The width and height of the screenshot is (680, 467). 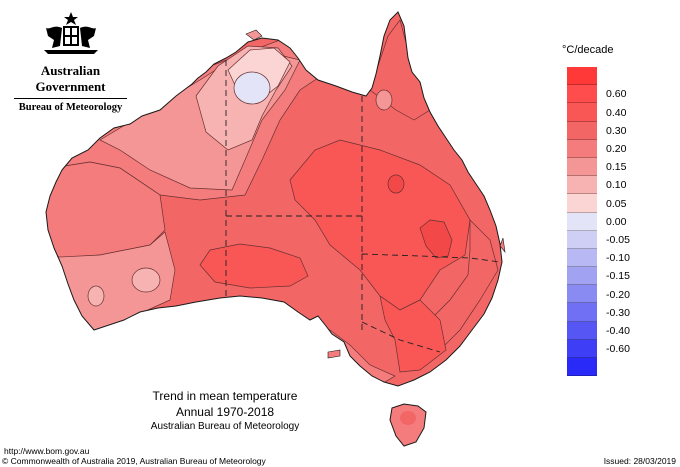 What do you see at coordinates (618, 294) in the screenshot?
I see `legend-label: -0.20` at bounding box center [618, 294].